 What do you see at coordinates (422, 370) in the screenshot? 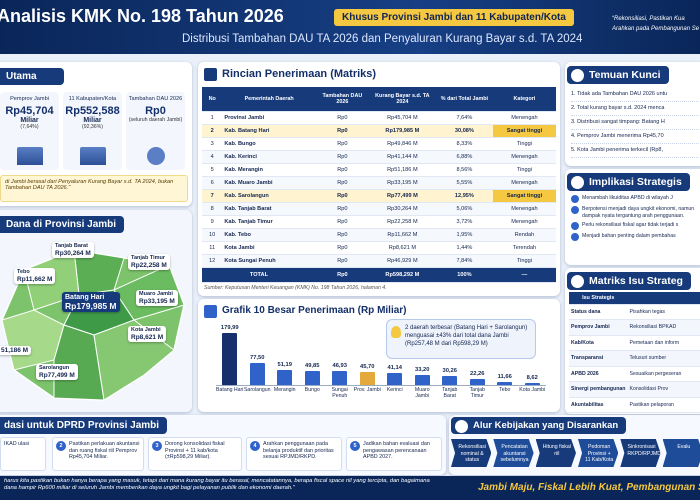
I see `bar-value-label: 33,20` at bounding box center [422, 370].